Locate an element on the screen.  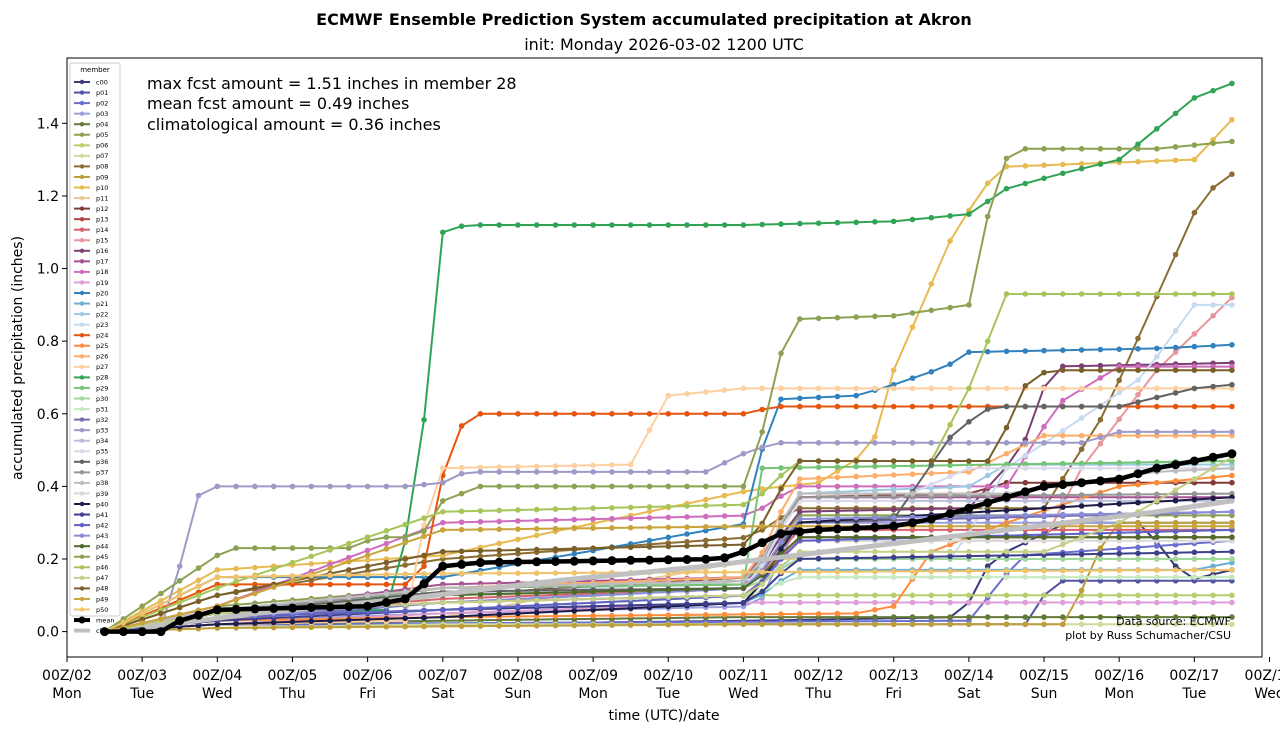
legend-entry-p34: p34 is located at coordinates (91, 441).